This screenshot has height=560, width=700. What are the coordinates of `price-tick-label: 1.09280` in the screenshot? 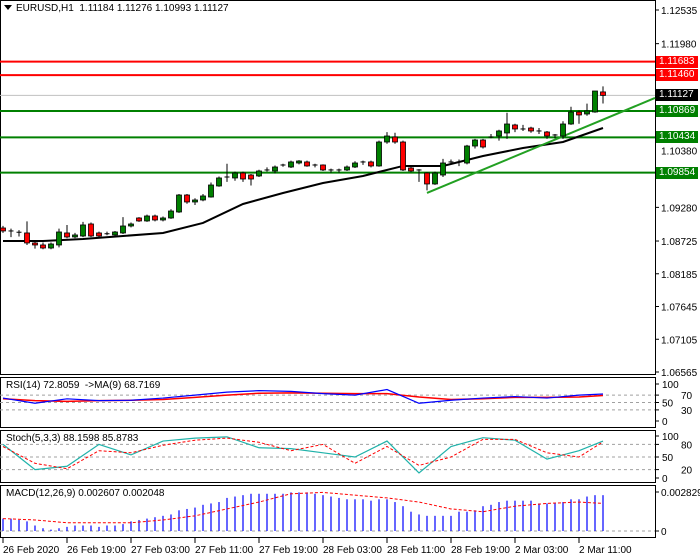 It's located at (679, 208).